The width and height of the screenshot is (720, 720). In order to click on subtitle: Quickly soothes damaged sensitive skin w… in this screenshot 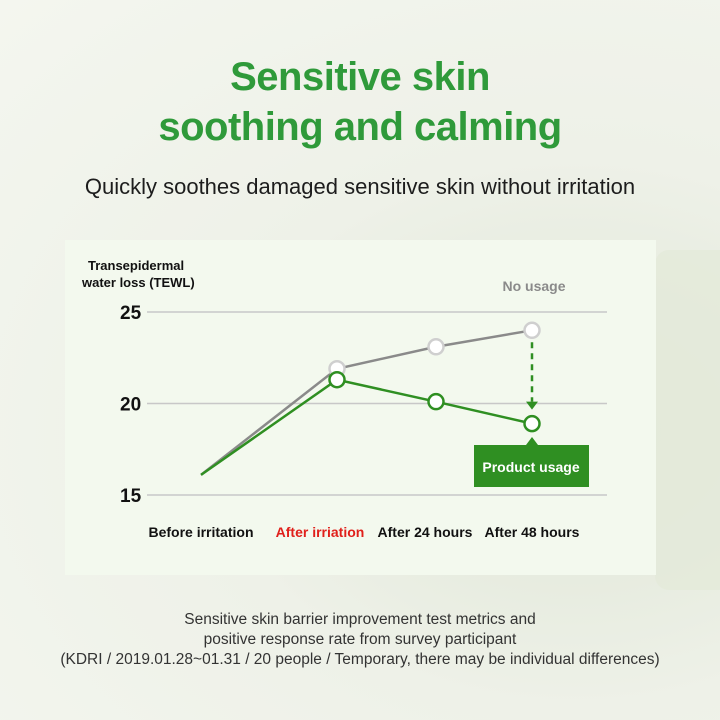, I will do `click(360, 186)`.